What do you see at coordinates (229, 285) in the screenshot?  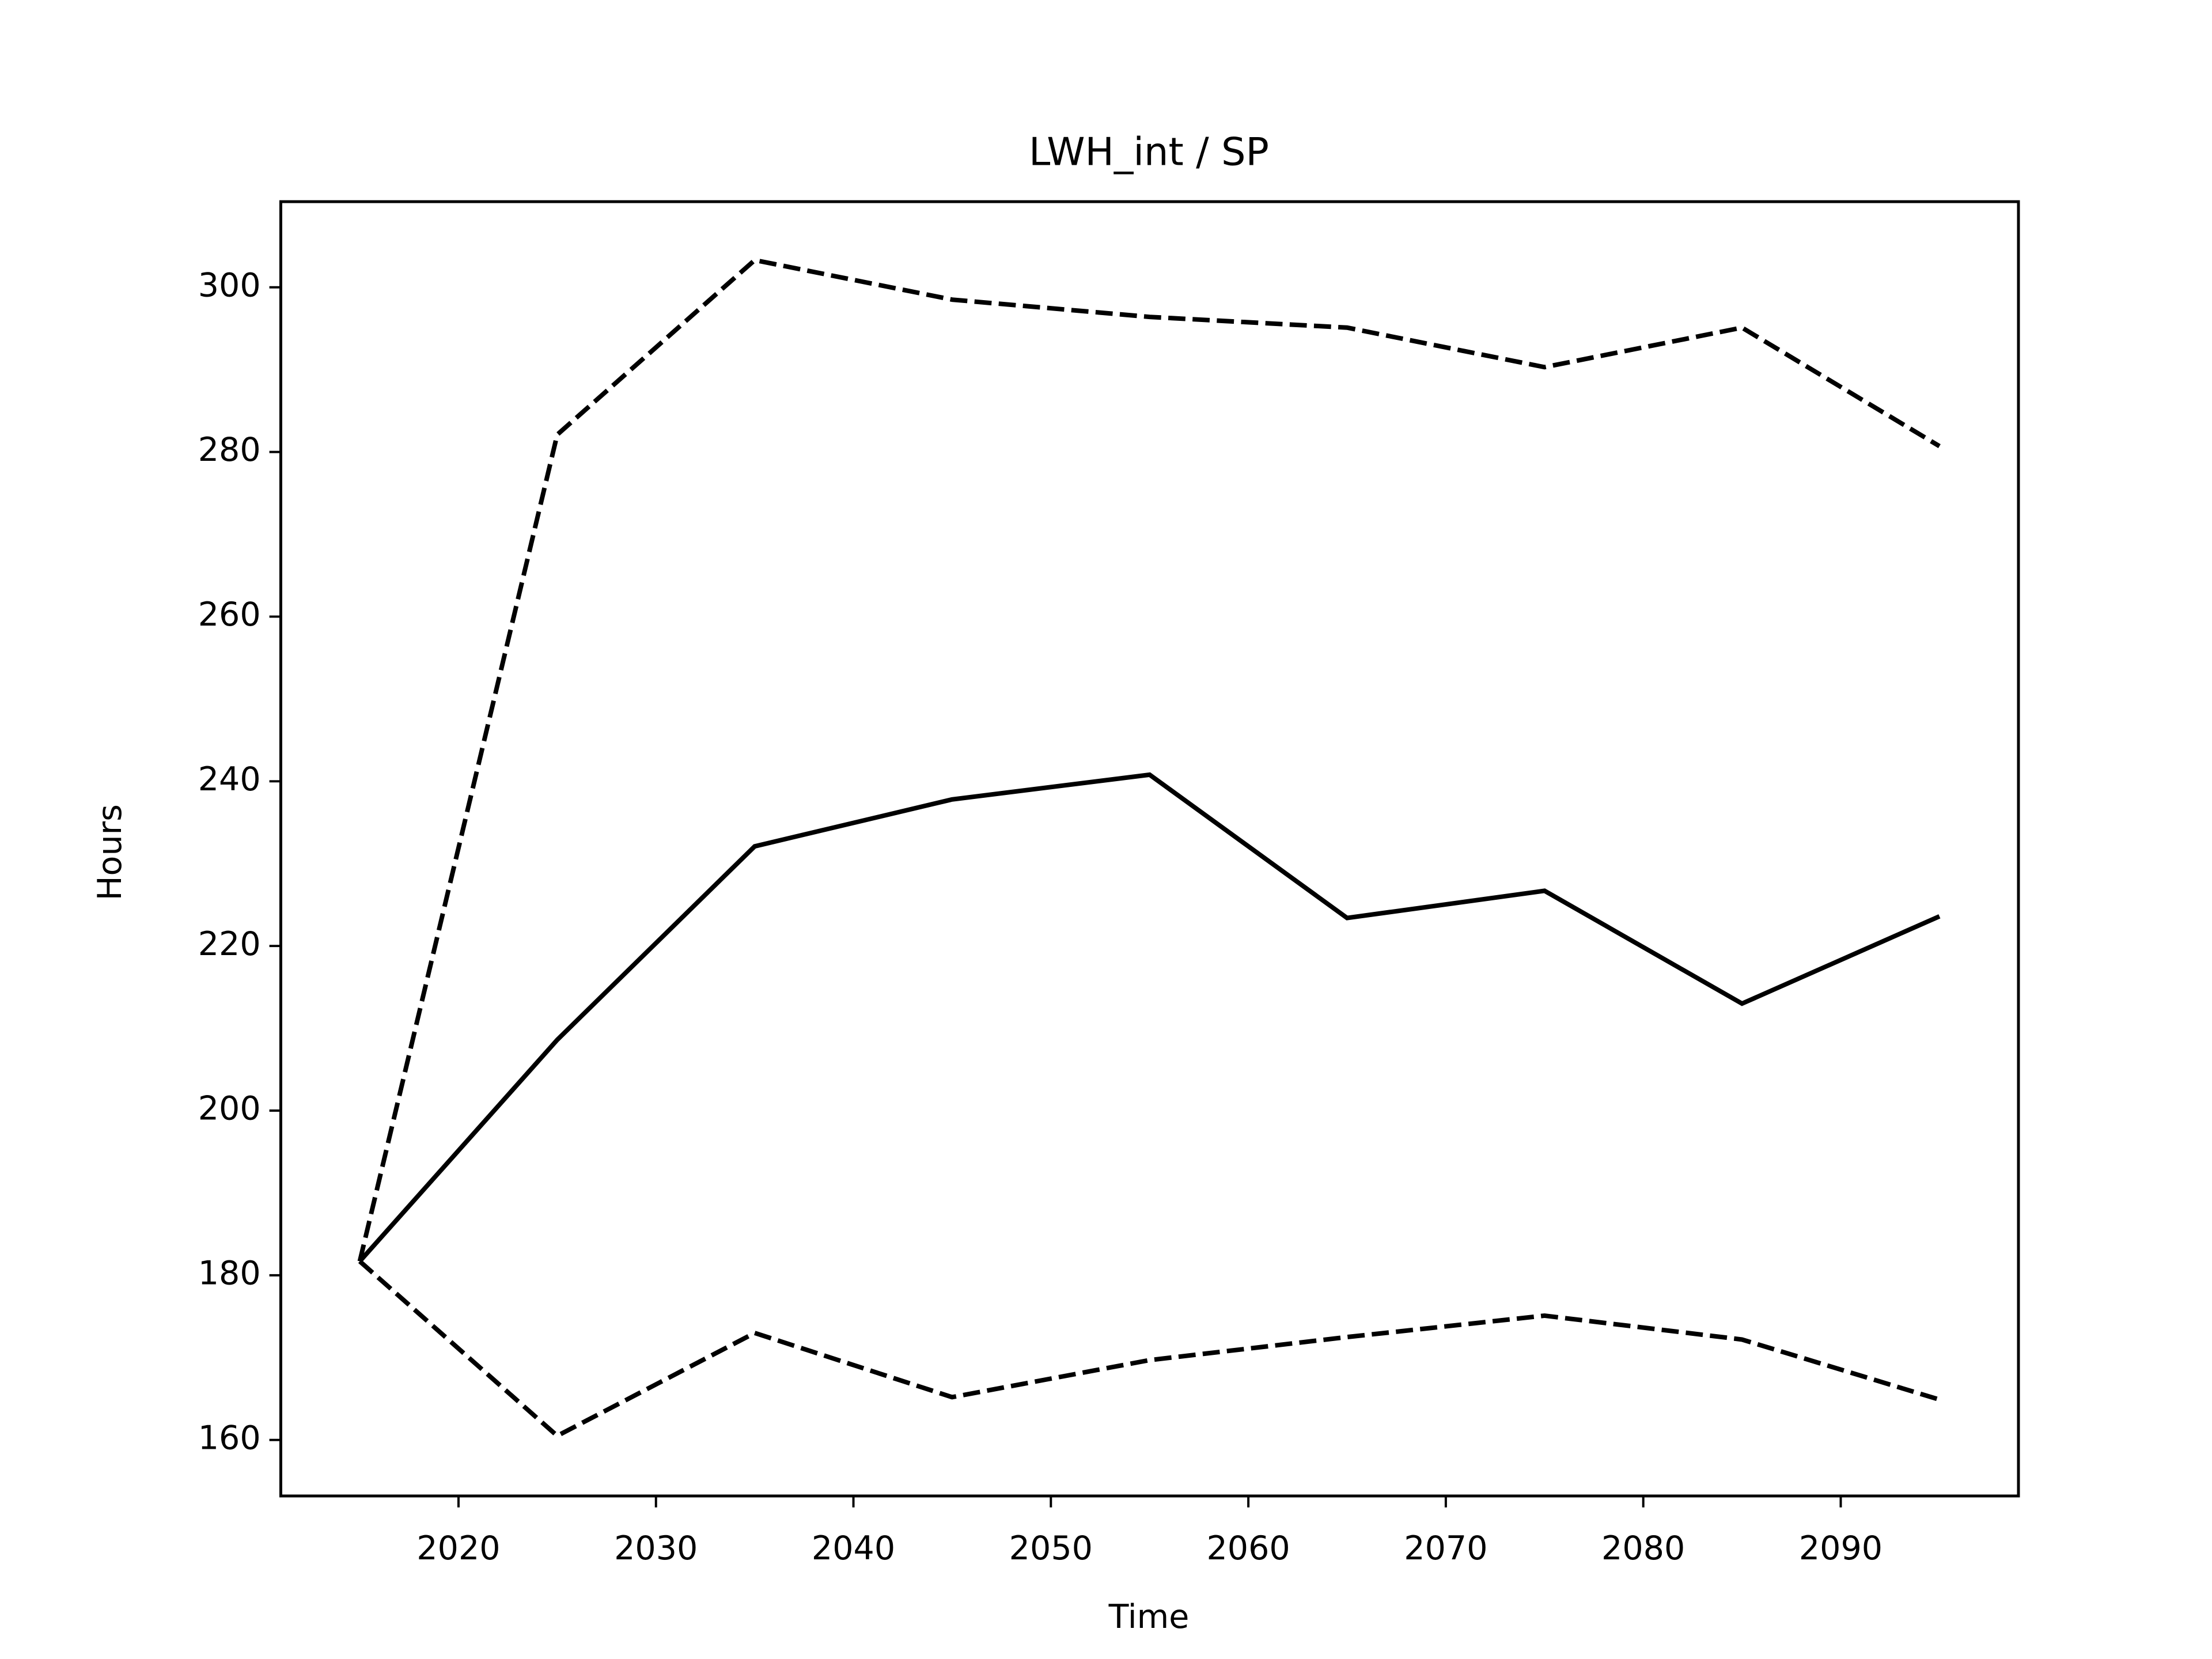 I see `y-tick-label: 300` at bounding box center [229, 285].